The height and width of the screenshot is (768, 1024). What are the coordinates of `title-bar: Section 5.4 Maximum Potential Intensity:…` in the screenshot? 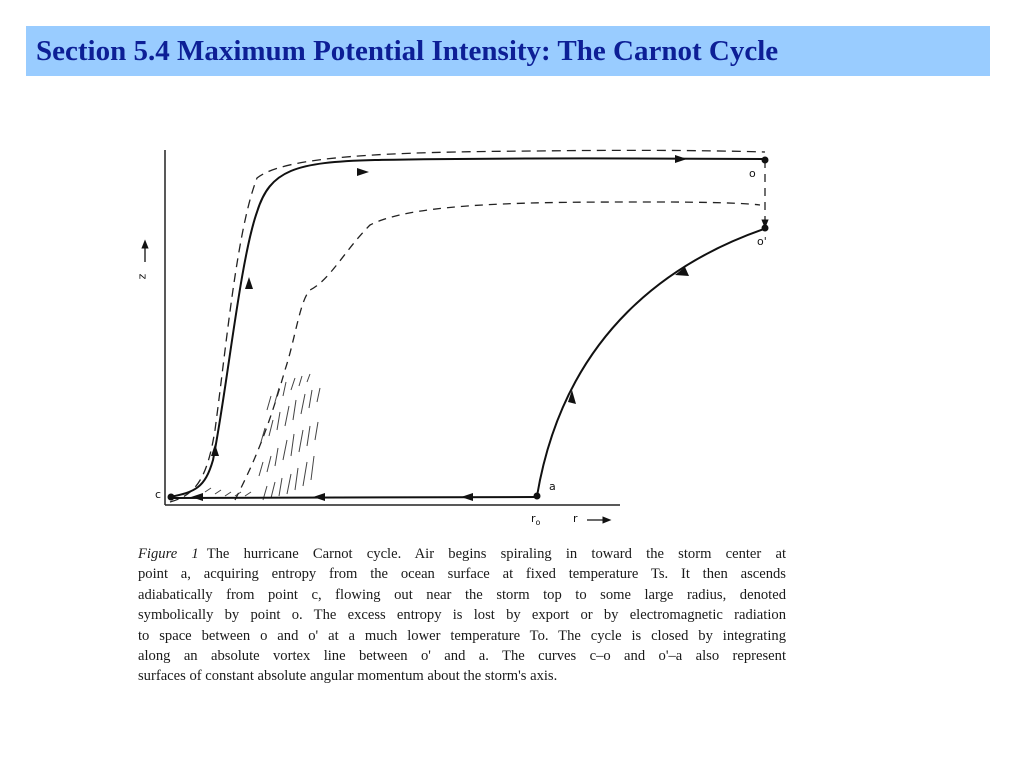 It's located at (508, 51).